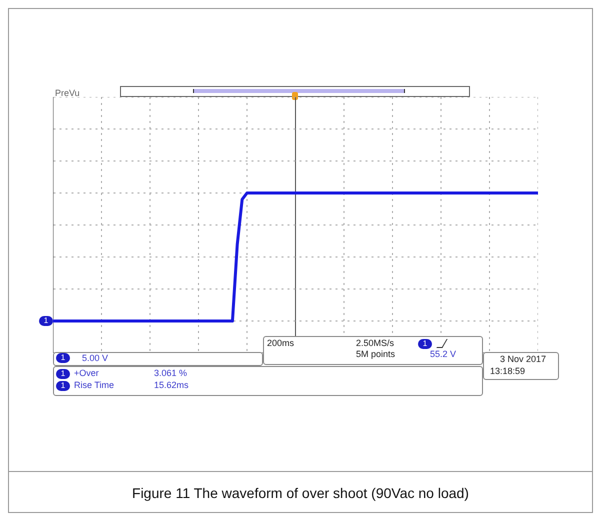 This screenshot has height=521, width=601. I want to click on text: Rise Time, so click(94, 385).